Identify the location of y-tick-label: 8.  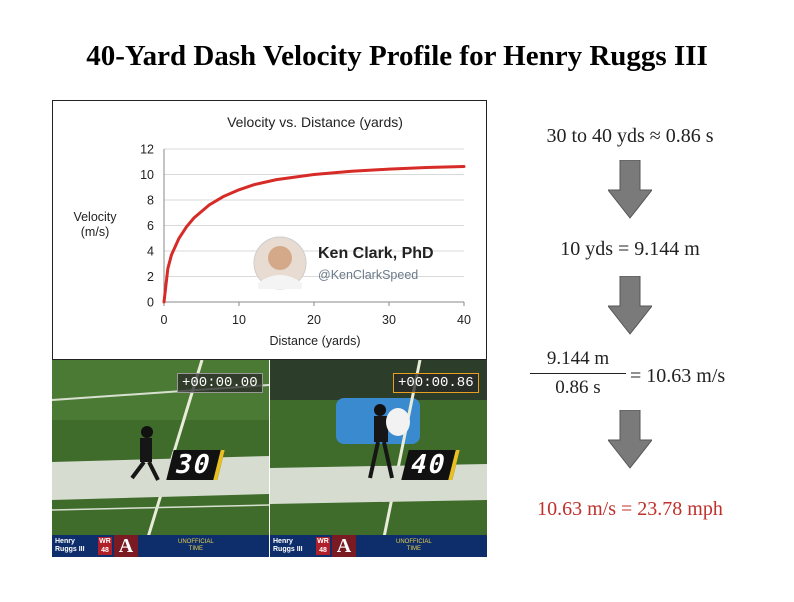
(150, 201).